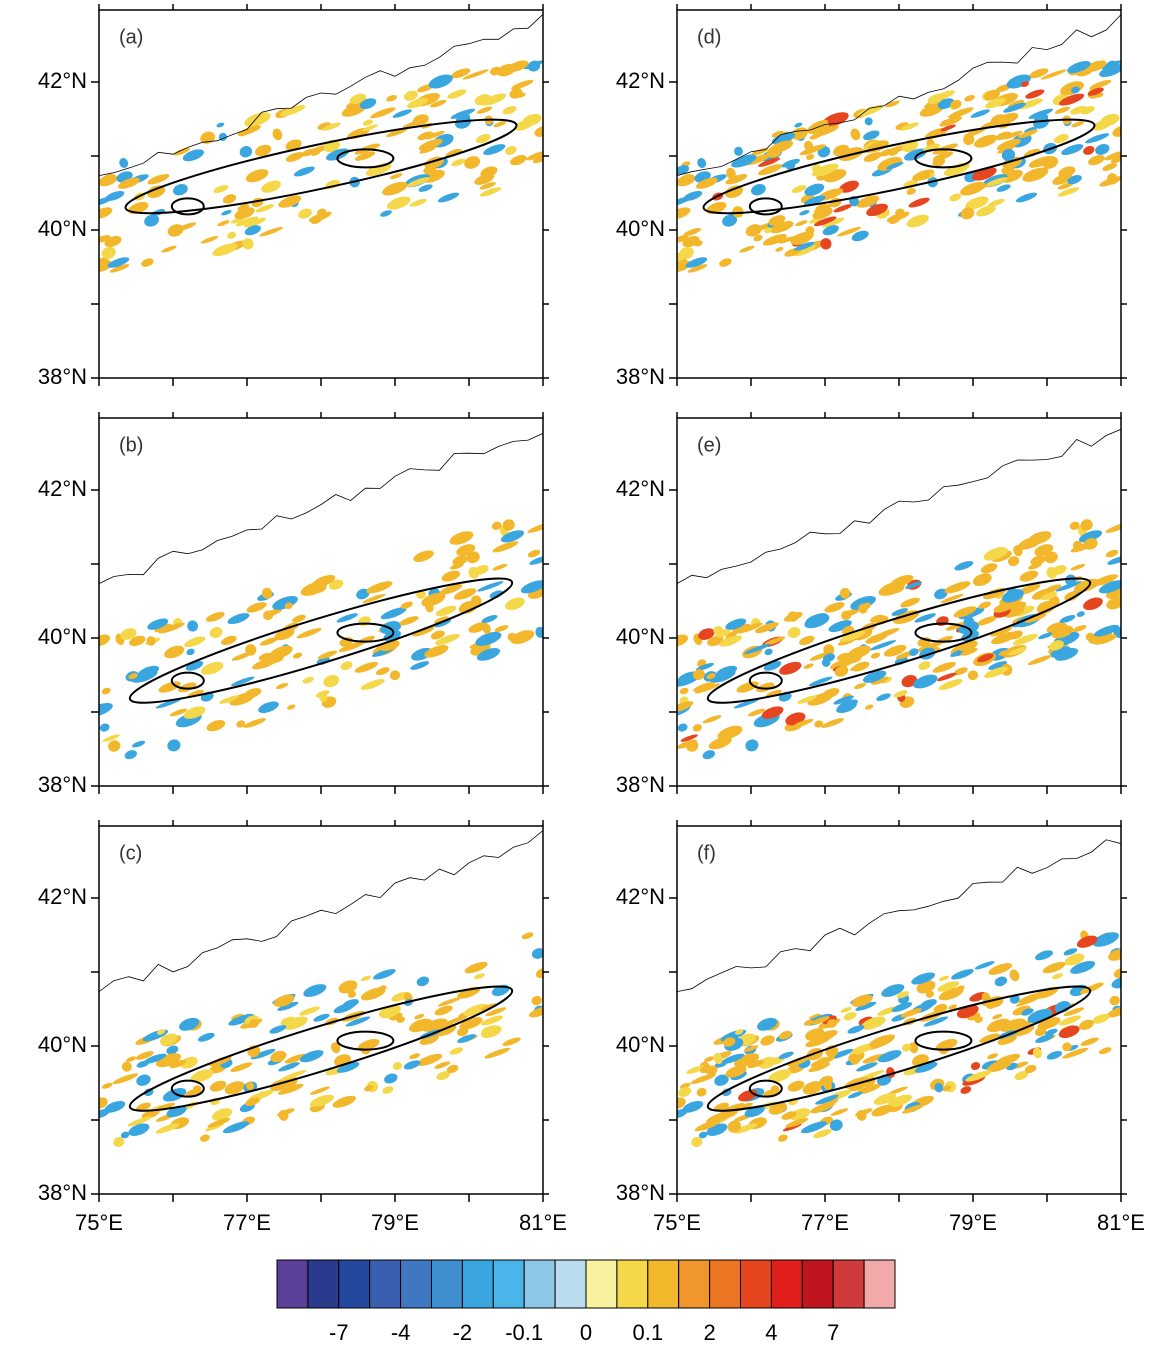 This screenshot has width=1155, height=1347. I want to click on border, so click(899, 95).